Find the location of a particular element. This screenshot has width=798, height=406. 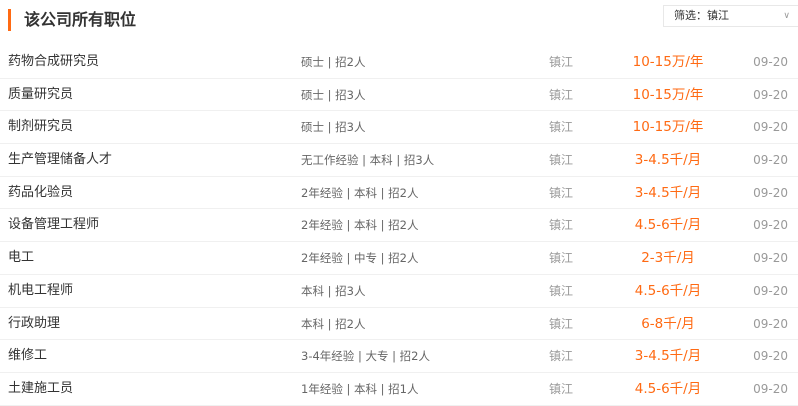

job-row: 电工 2年经验 | 中专 | 招2人 镇江 2-3千/月 09-20 is located at coordinates (399, 258).